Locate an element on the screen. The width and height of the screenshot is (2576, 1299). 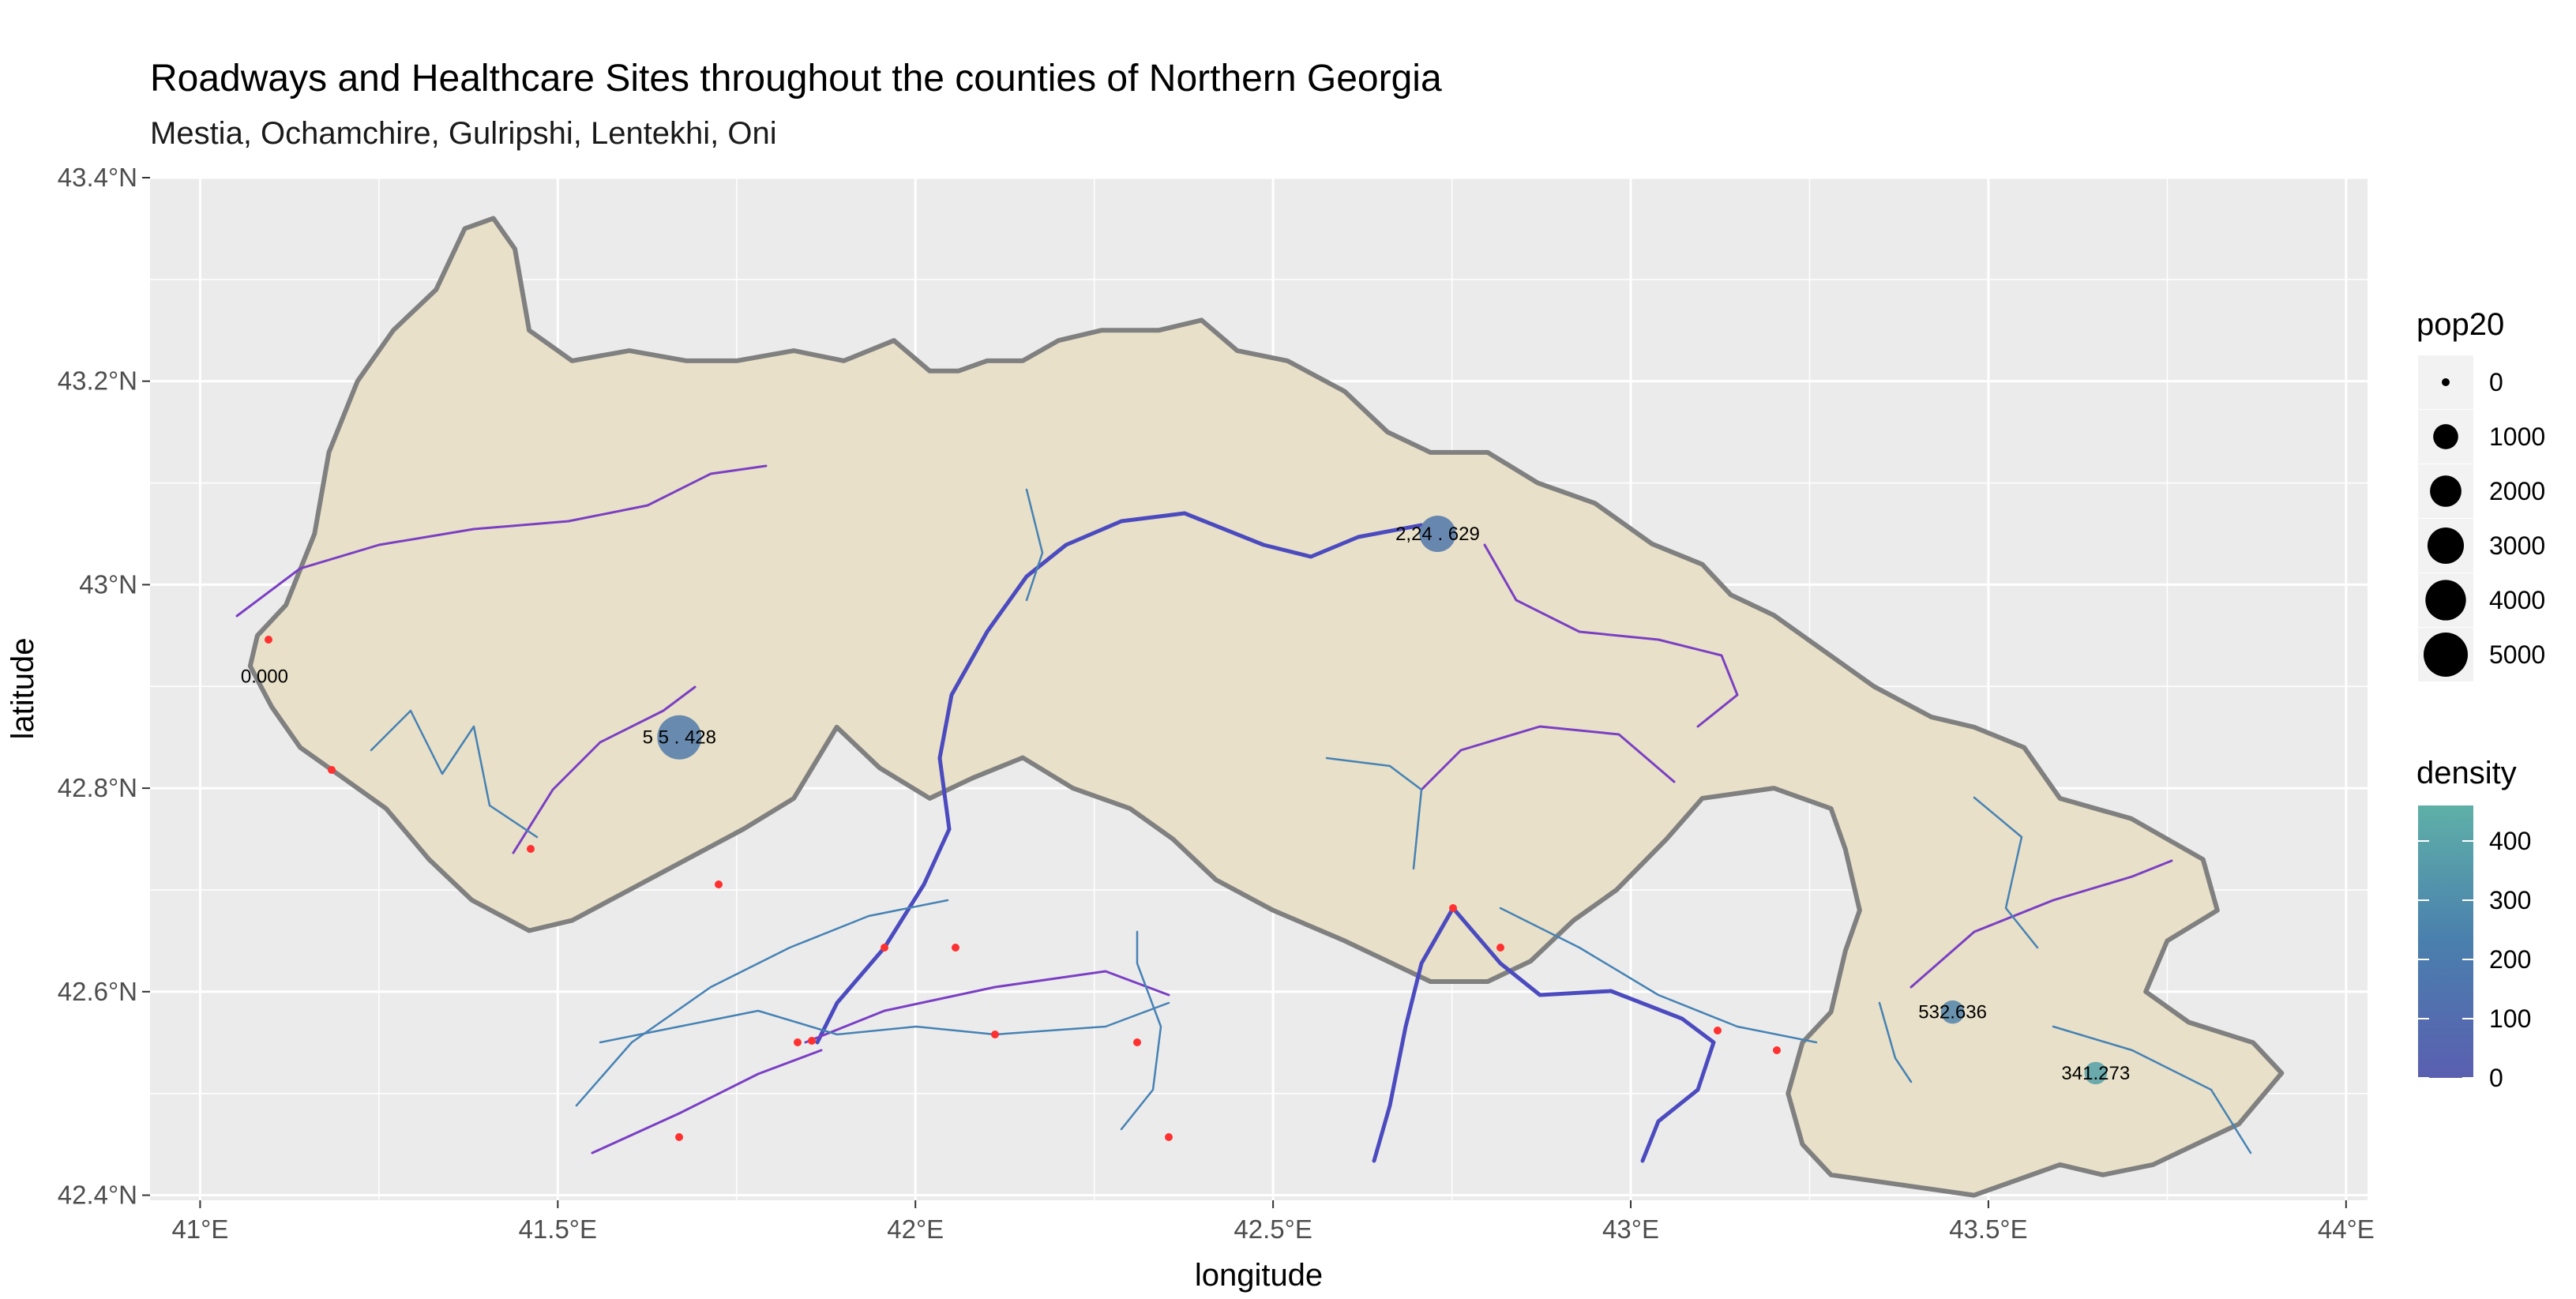
x-tick-label: 43°E is located at coordinates (1630, 1229).